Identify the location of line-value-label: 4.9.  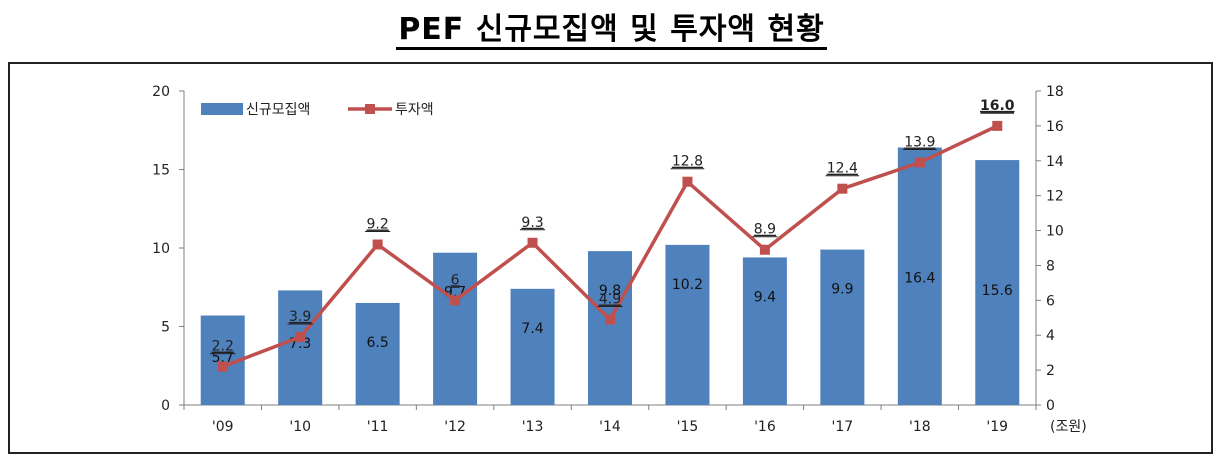
(610, 300).